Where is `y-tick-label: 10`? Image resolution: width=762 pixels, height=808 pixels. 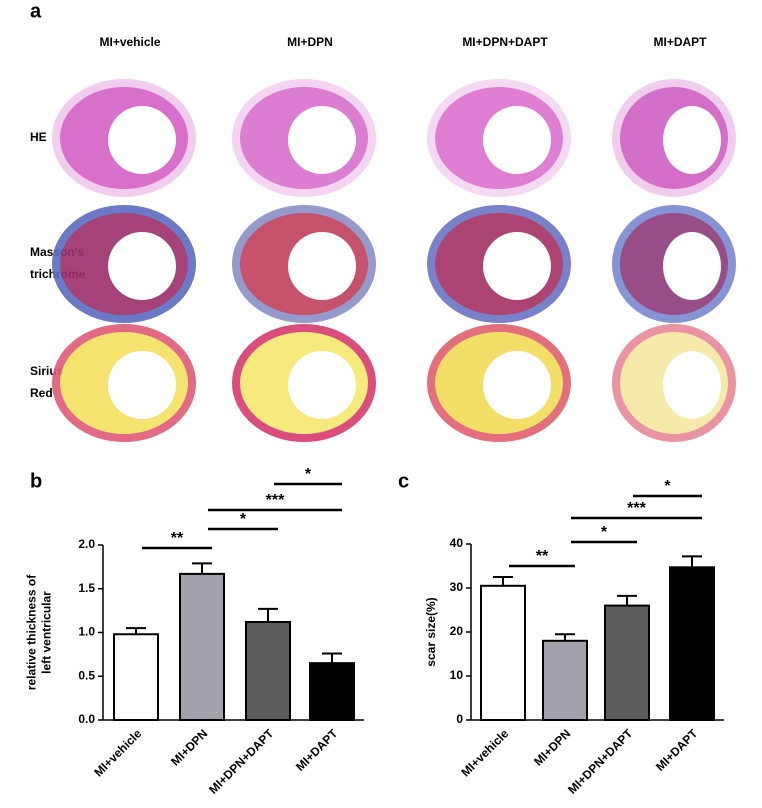
y-tick-label: 10 is located at coordinates (457, 675).